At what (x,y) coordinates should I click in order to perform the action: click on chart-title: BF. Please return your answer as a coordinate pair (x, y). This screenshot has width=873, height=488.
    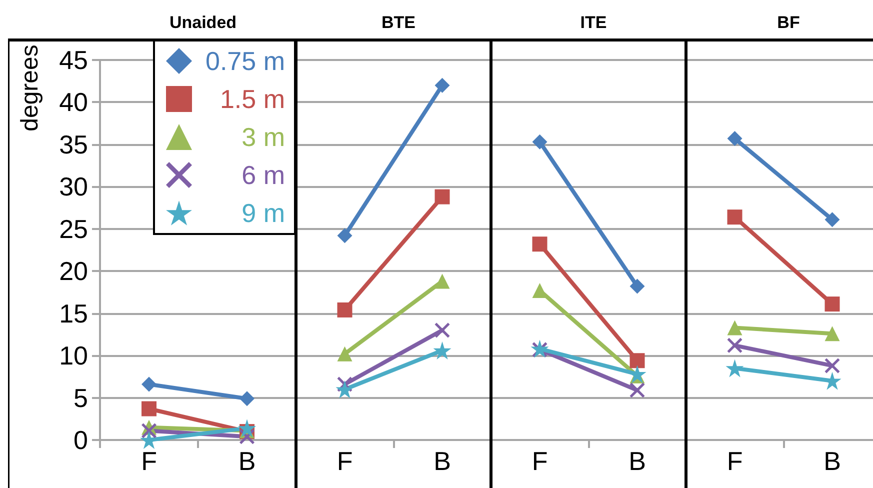
    Looking at the image, I should click on (788, 22).